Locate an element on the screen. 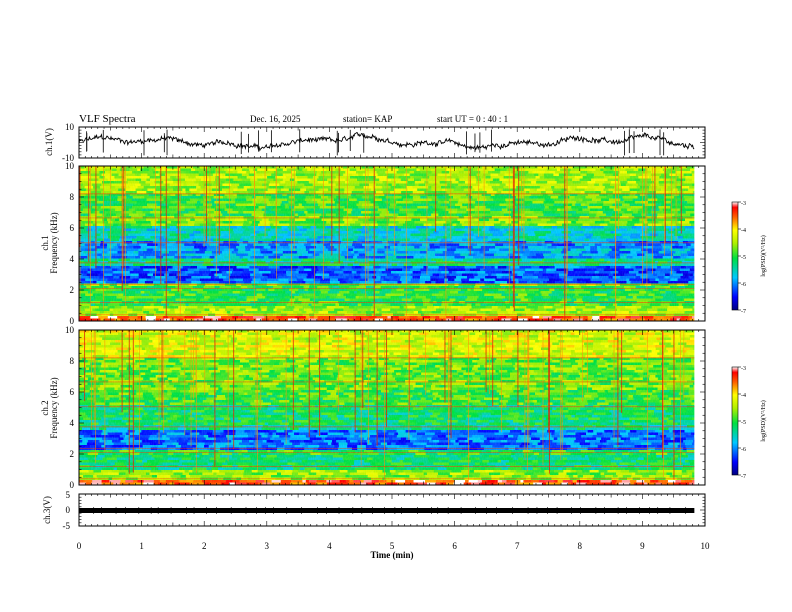  ch1-waveform-line is located at coordinates (386, 142).